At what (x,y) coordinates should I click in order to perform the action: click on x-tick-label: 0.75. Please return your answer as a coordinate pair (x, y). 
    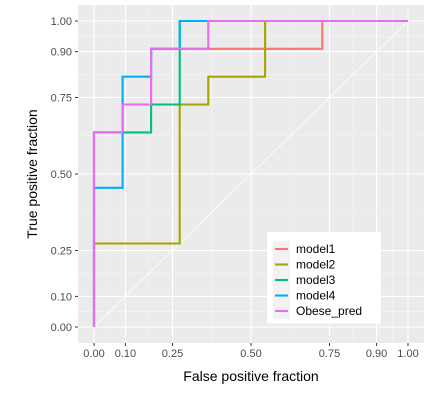
    Looking at the image, I should click on (329, 354).